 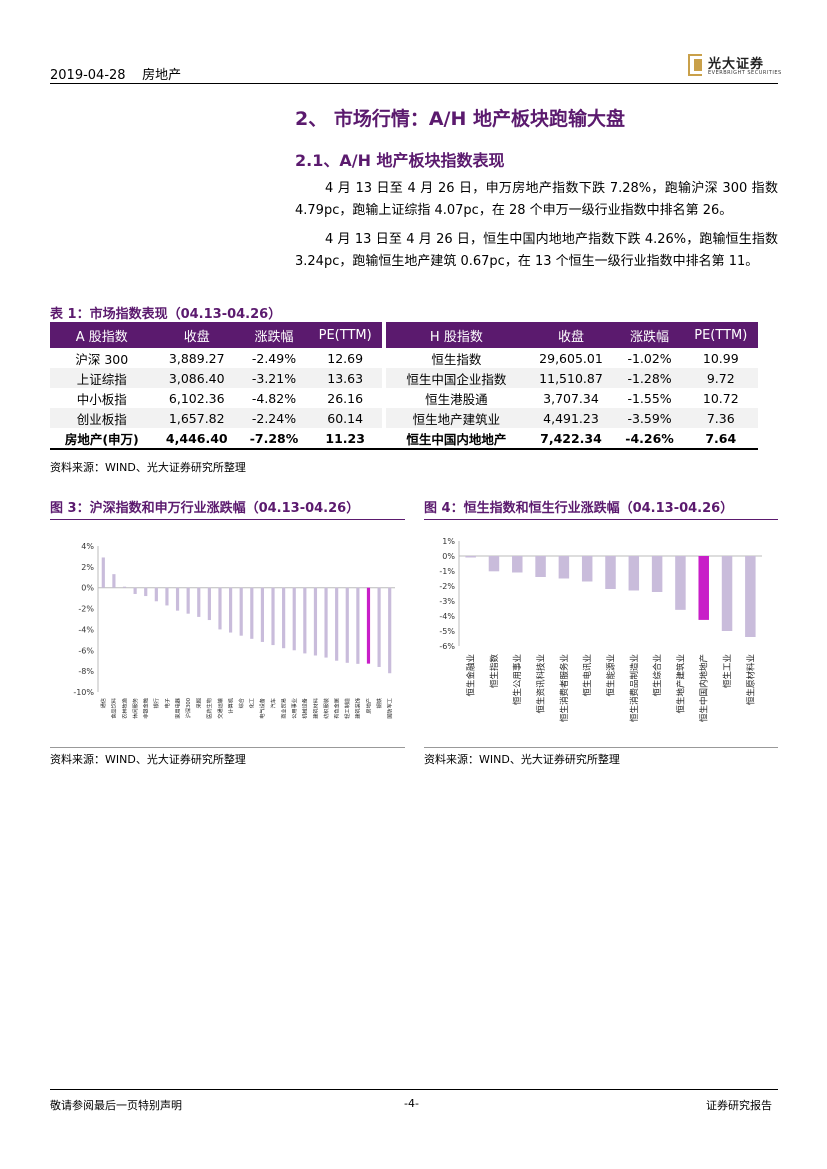 What do you see at coordinates (571, 335) in the screenshot?
I see `col-header: 收盘` at bounding box center [571, 335].